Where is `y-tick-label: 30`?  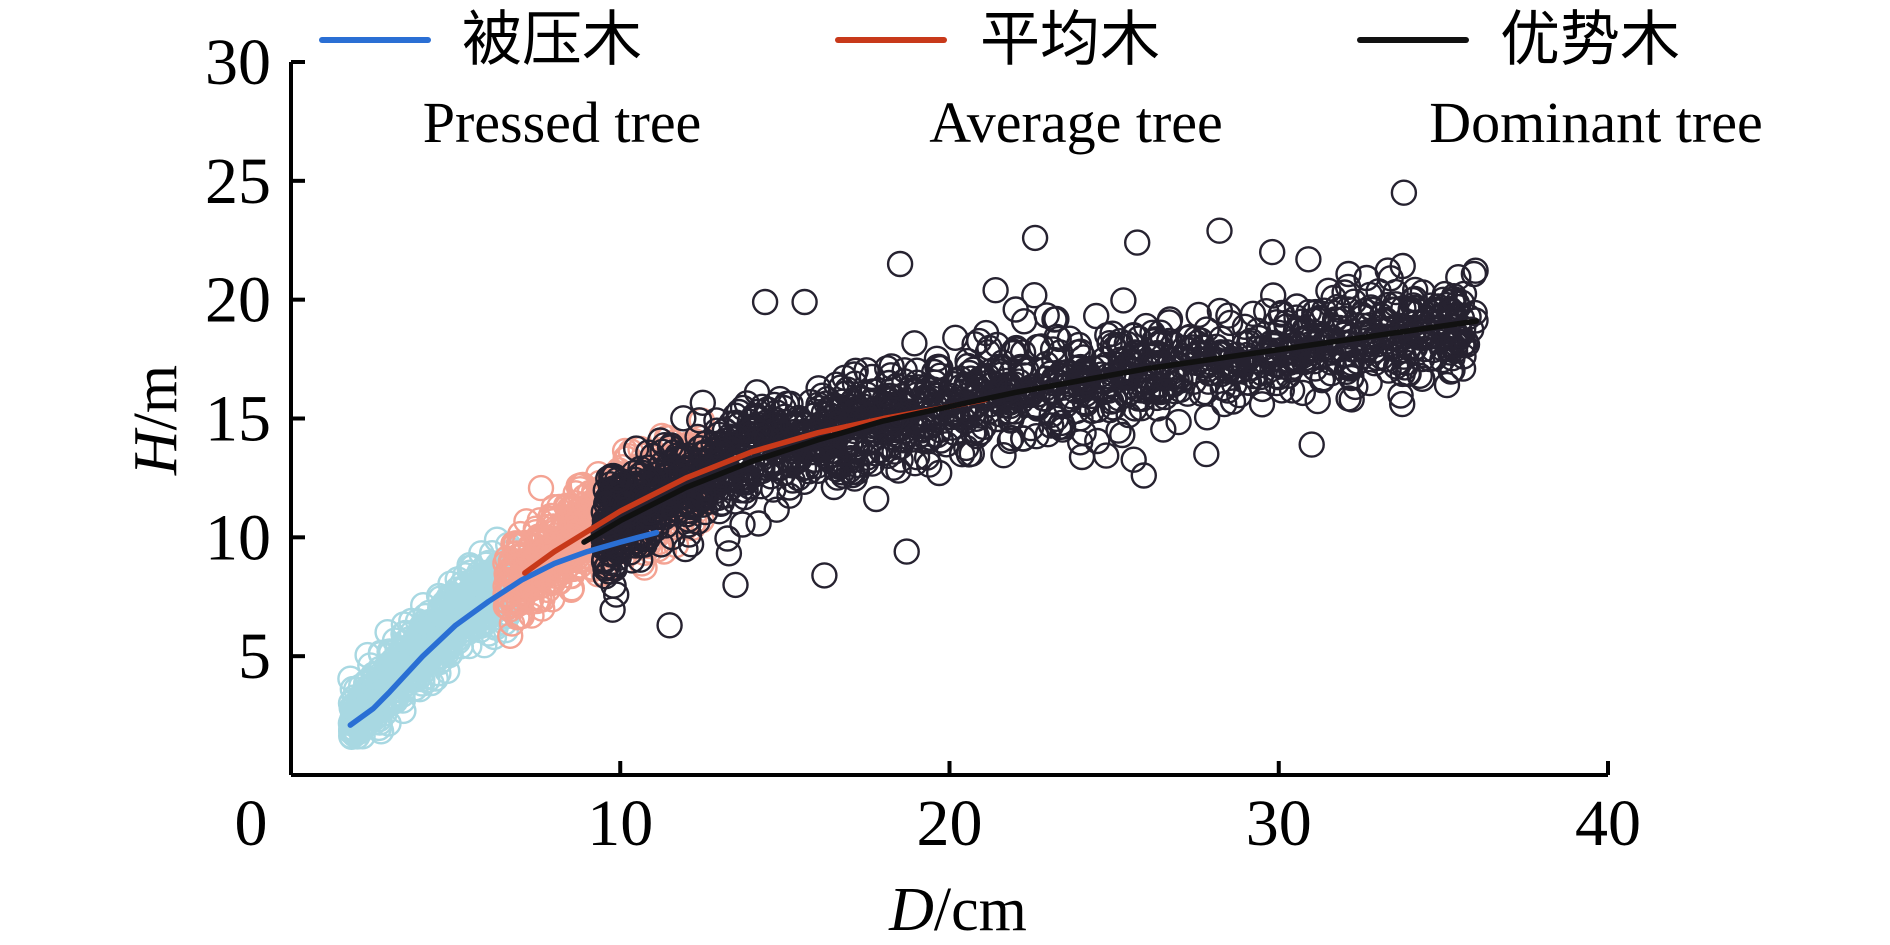 y-tick-label: 30 is located at coordinates (238, 62).